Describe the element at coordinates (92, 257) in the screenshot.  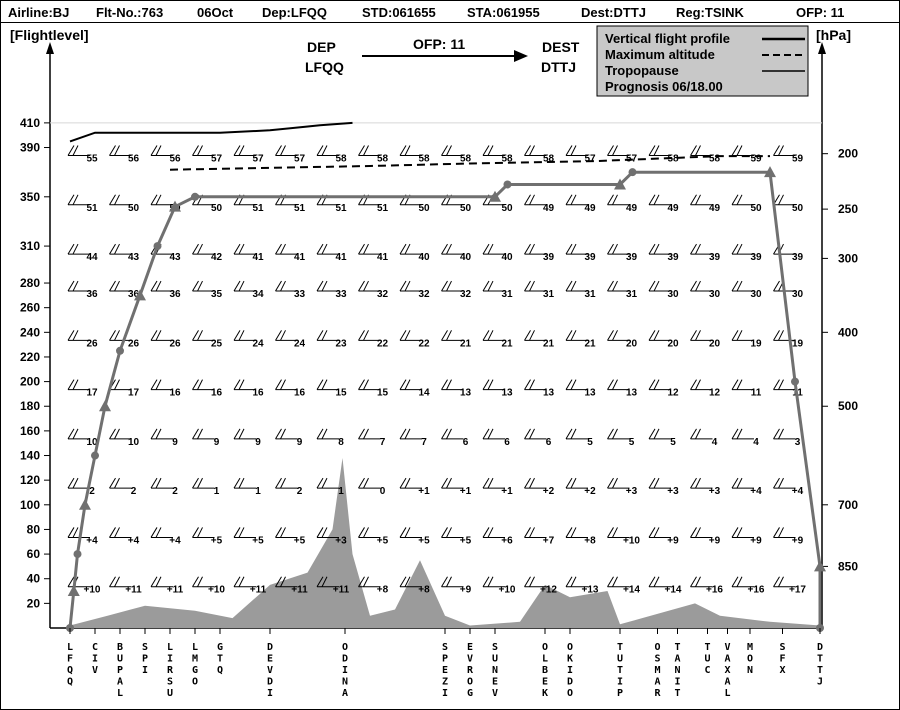
I see `wind-temp-label: 44` at that location.